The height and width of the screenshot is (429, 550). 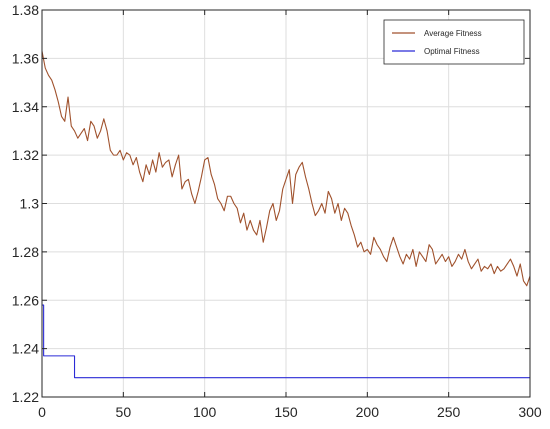 I want to click on legend-label-optimal-fitness: Optimal Fitness, so click(x=452, y=51).